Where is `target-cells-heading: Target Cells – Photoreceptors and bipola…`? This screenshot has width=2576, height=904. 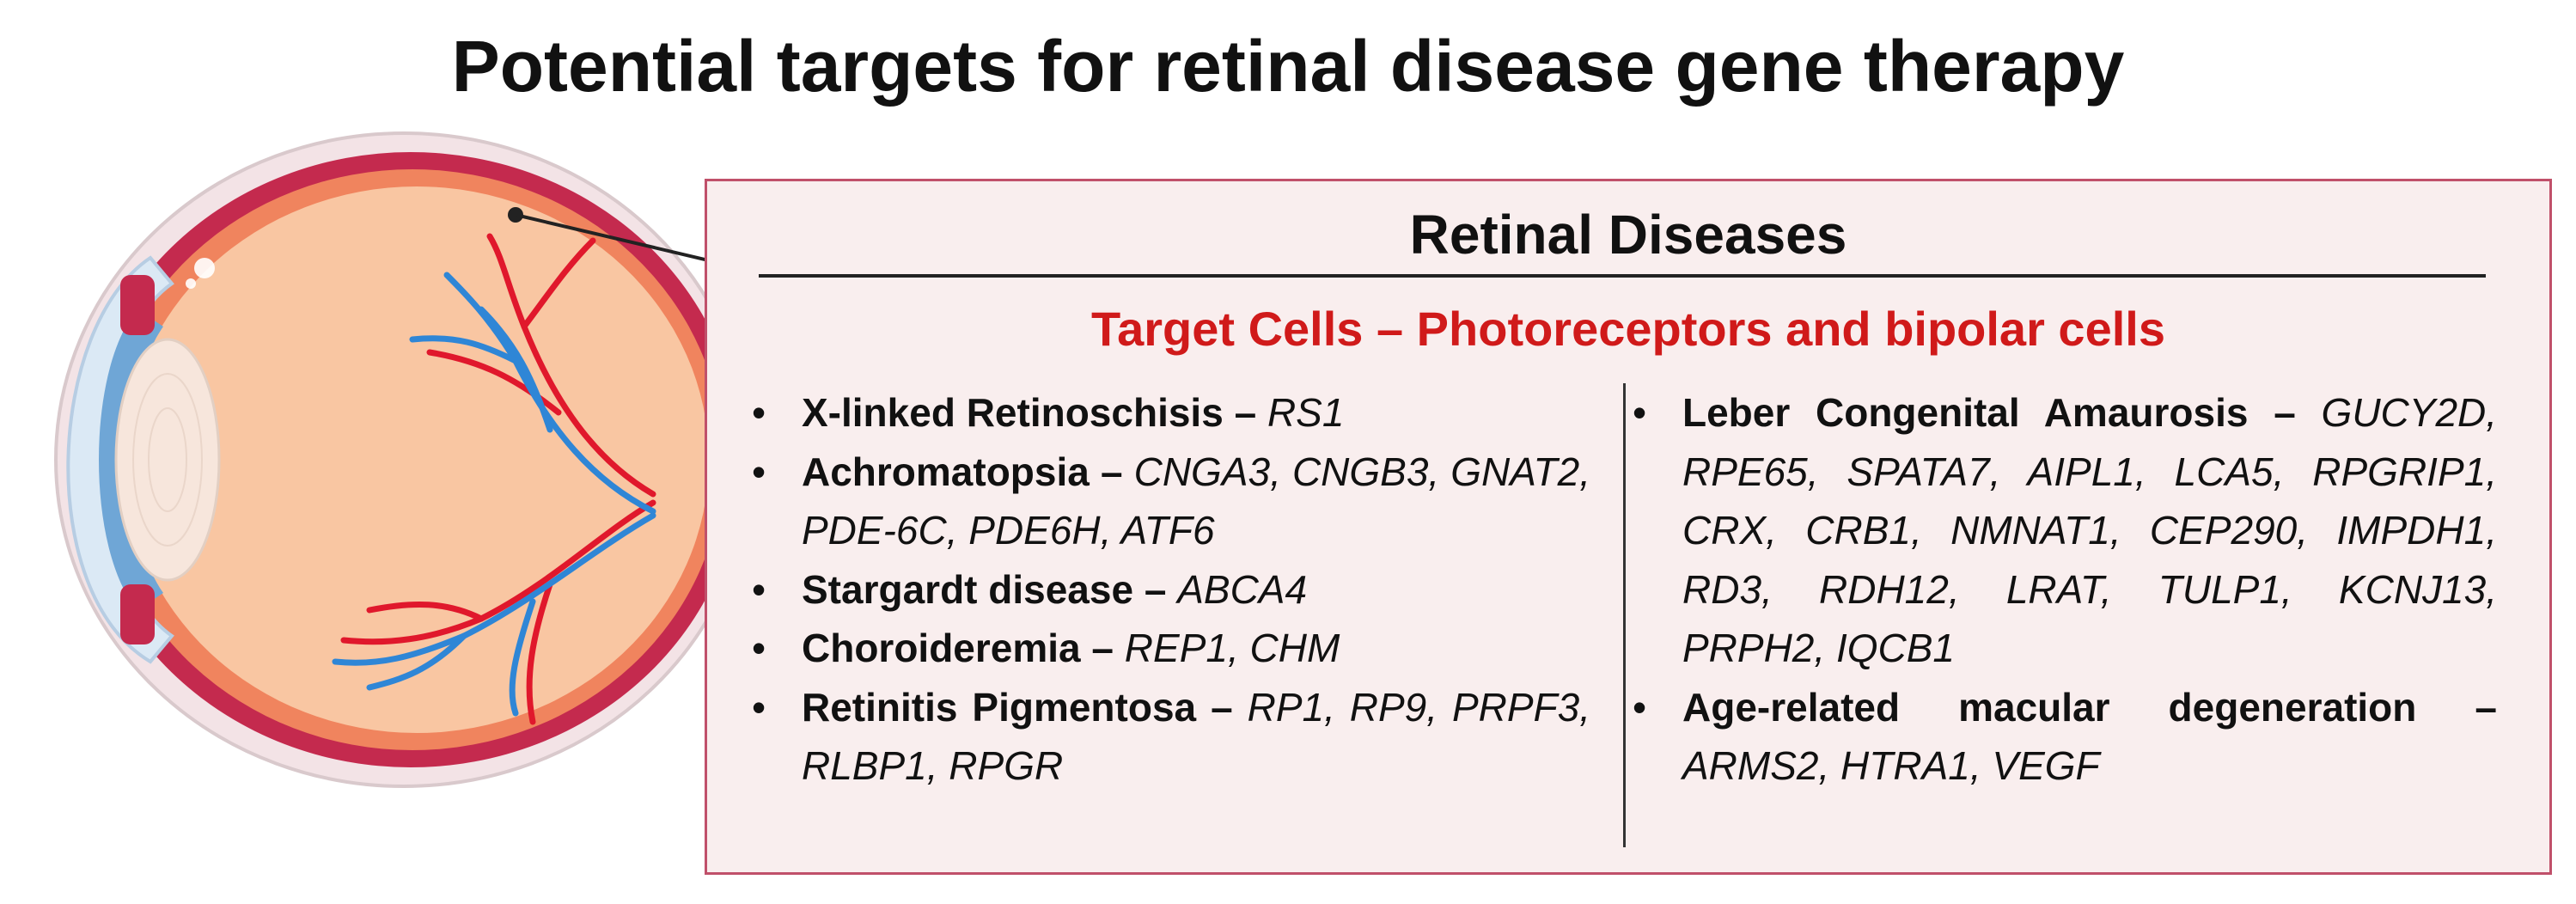 target-cells-heading: Target Cells – Photoreceptors and bipola… is located at coordinates (1628, 329).